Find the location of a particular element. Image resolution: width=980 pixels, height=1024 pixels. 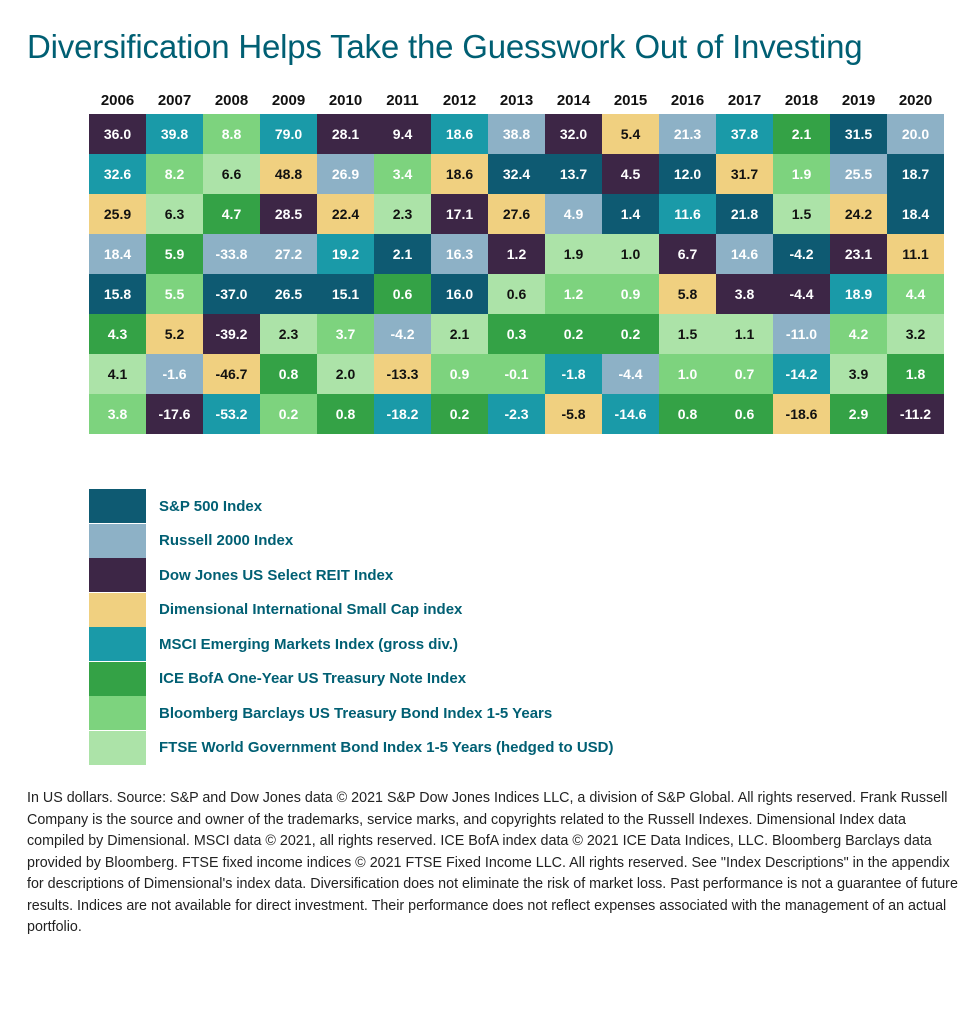

return-cell: -0.1 is located at coordinates (516, 374).